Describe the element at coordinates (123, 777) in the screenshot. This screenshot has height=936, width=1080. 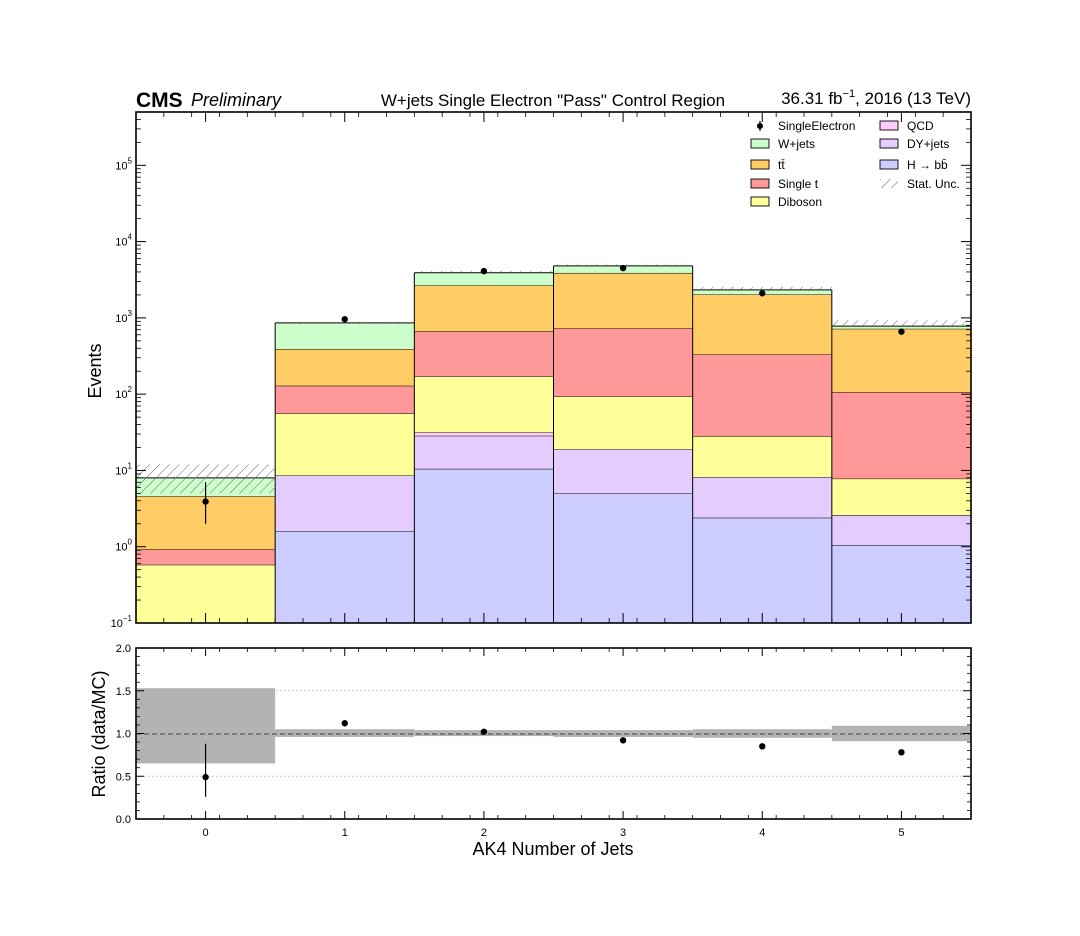
I see `ratio-y-tick-label: 0.5` at that location.